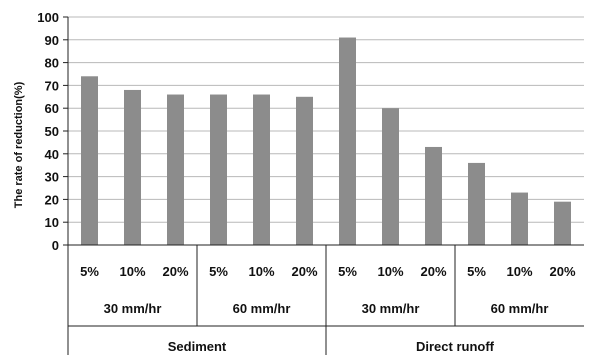 This screenshot has width=589, height=357. What do you see at coordinates (52, 63) in the screenshot?
I see `y-tick-label: 80` at bounding box center [52, 63].